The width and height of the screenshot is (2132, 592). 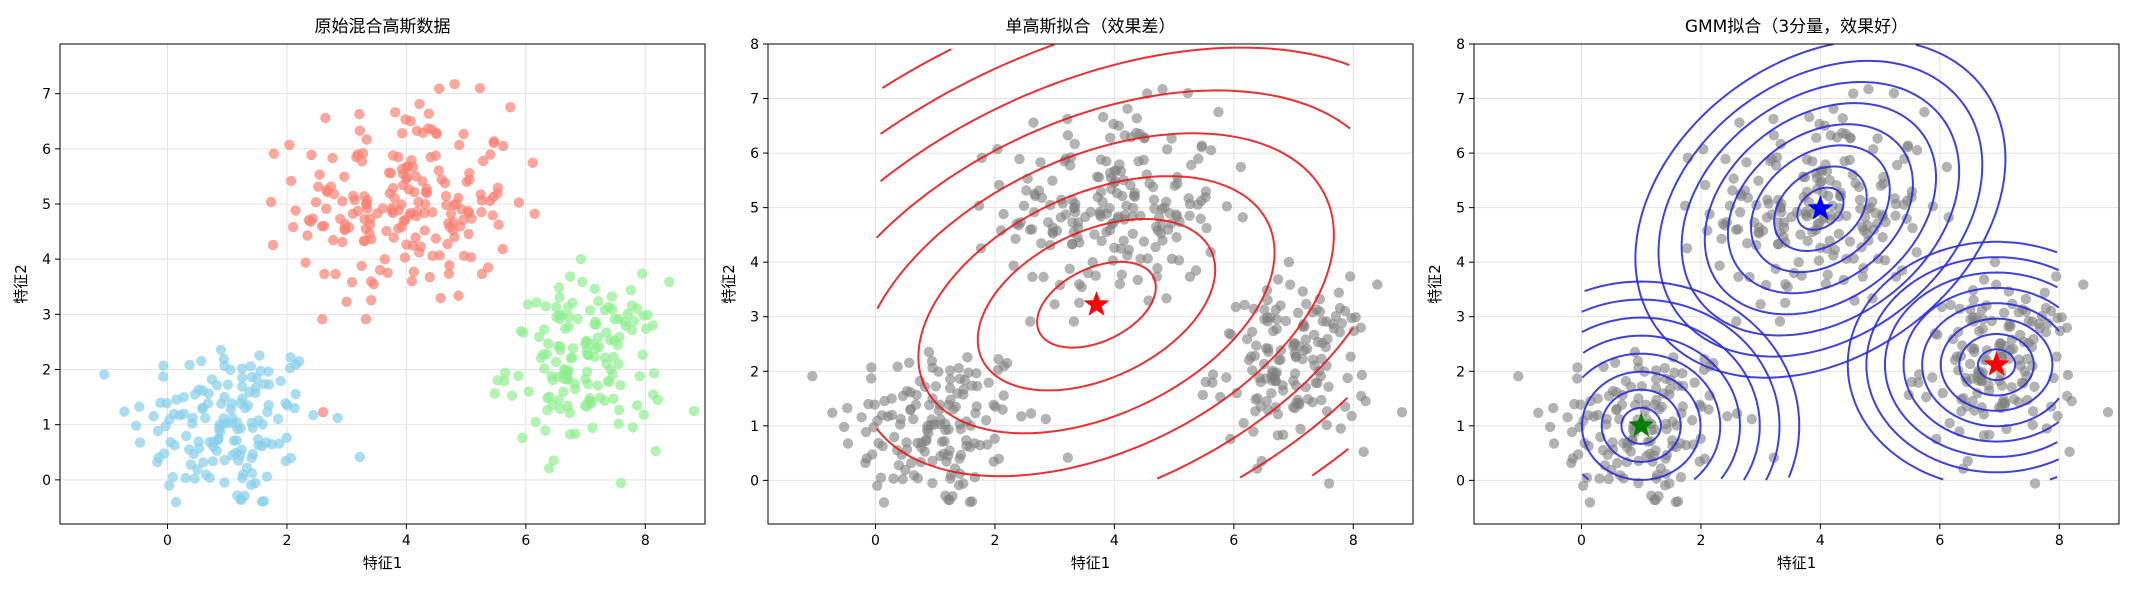 What do you see at coordinates (1096, 303) in the screenshot?
I see `center-markers` at bounding box center [1096, 303].